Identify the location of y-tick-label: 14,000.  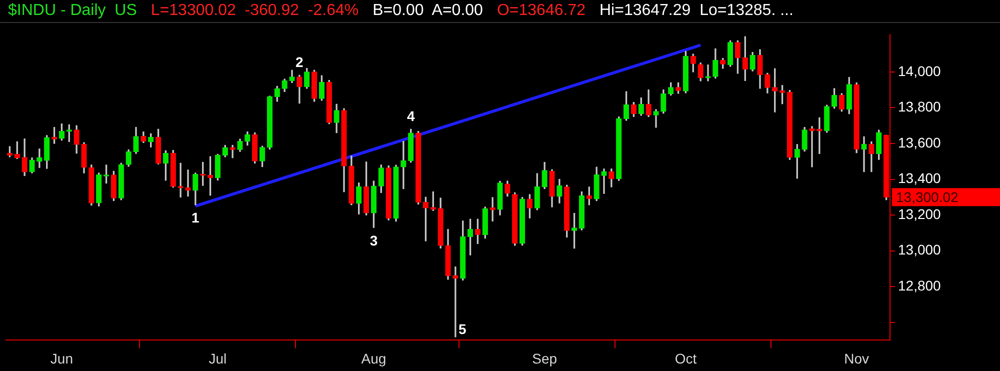
(920, 70).